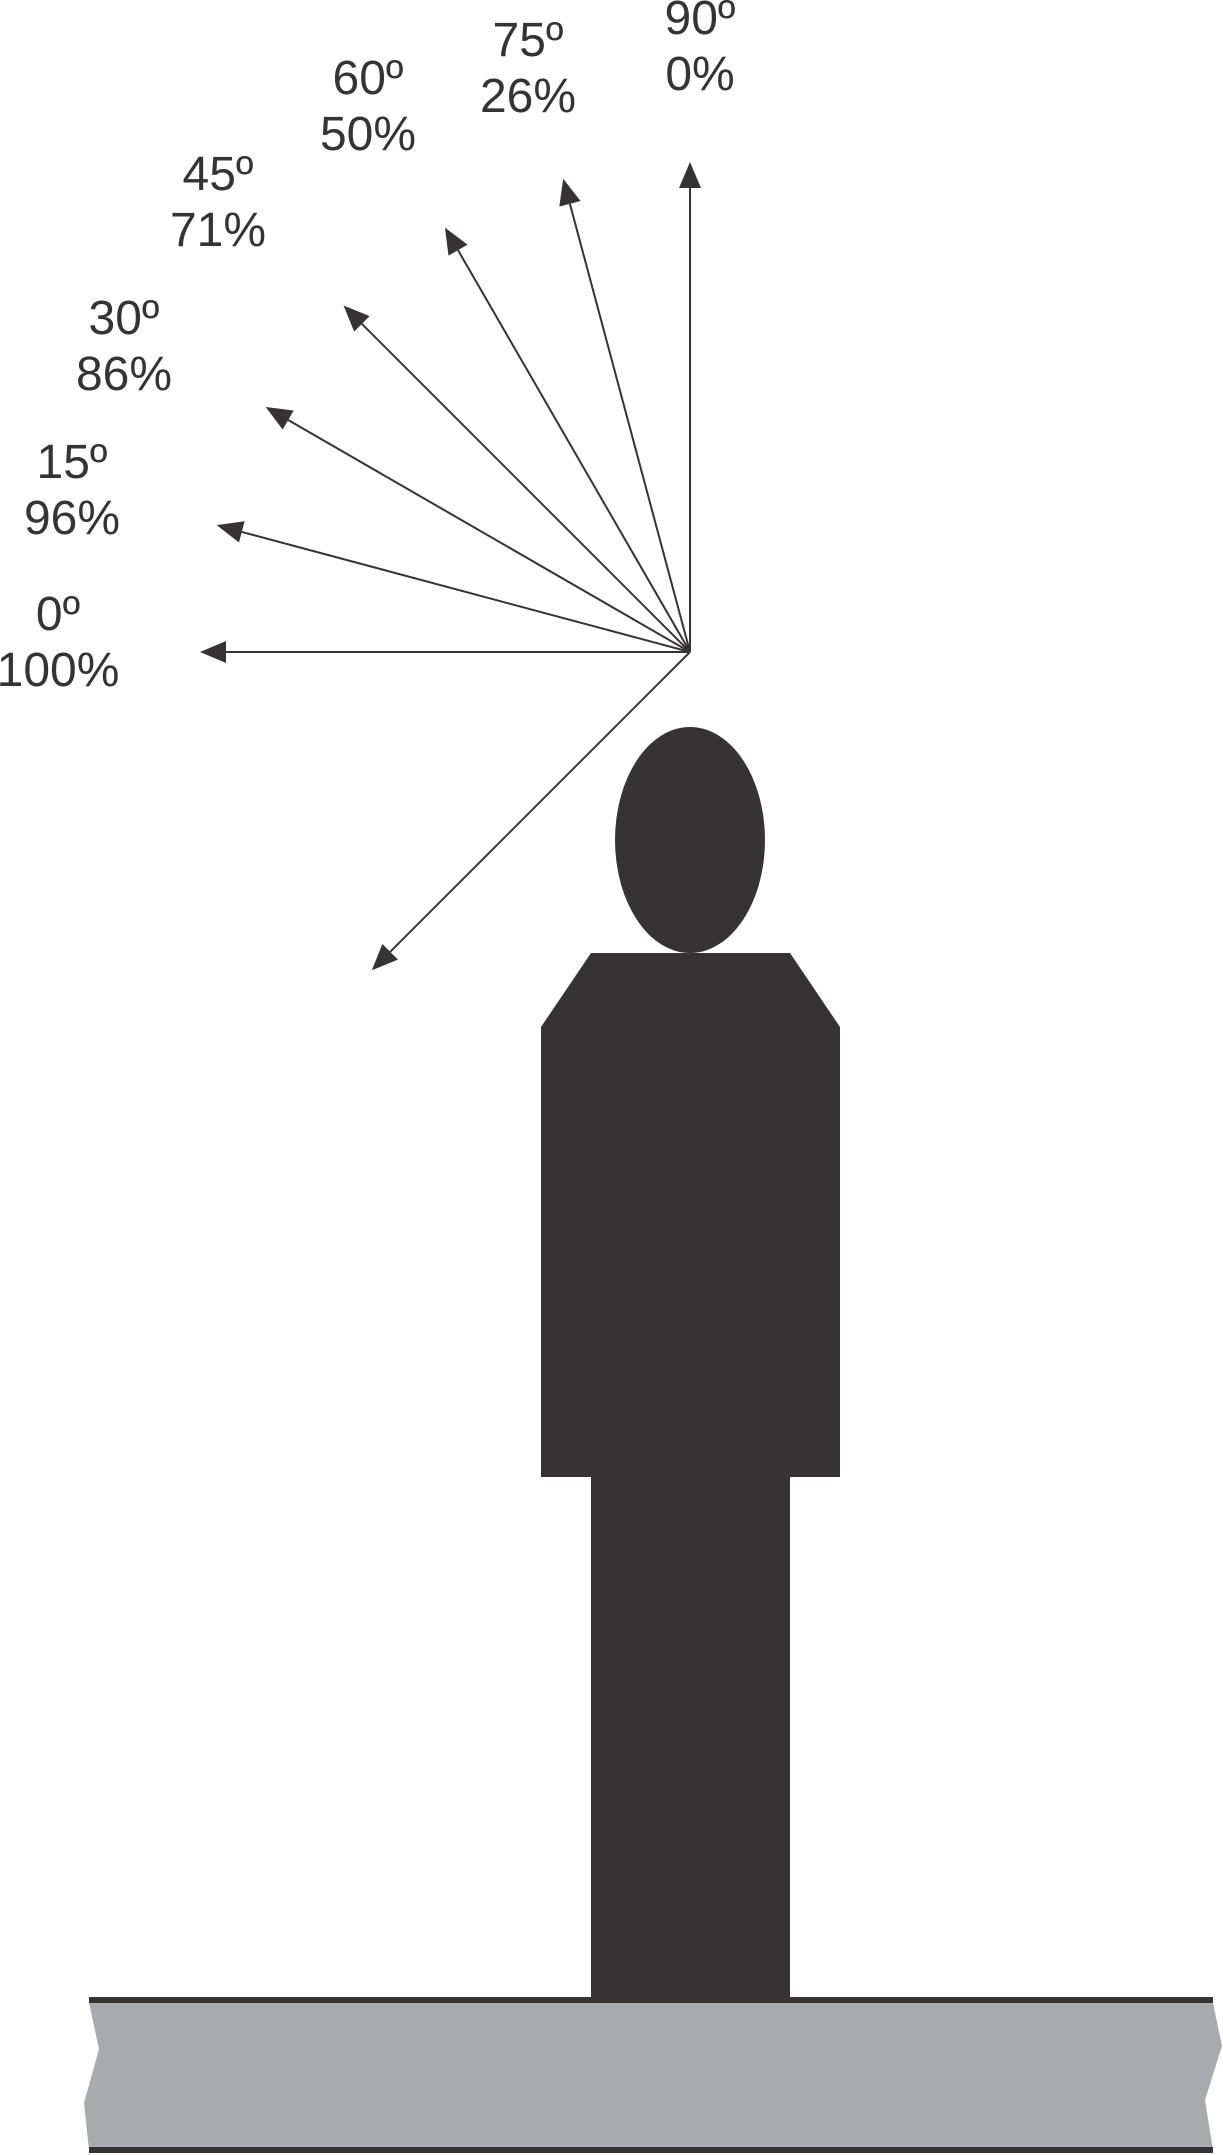  Describe the element at coordinates (124, 346) in the screenshot. I see `ray-label-30: 30º 86%` at that location.